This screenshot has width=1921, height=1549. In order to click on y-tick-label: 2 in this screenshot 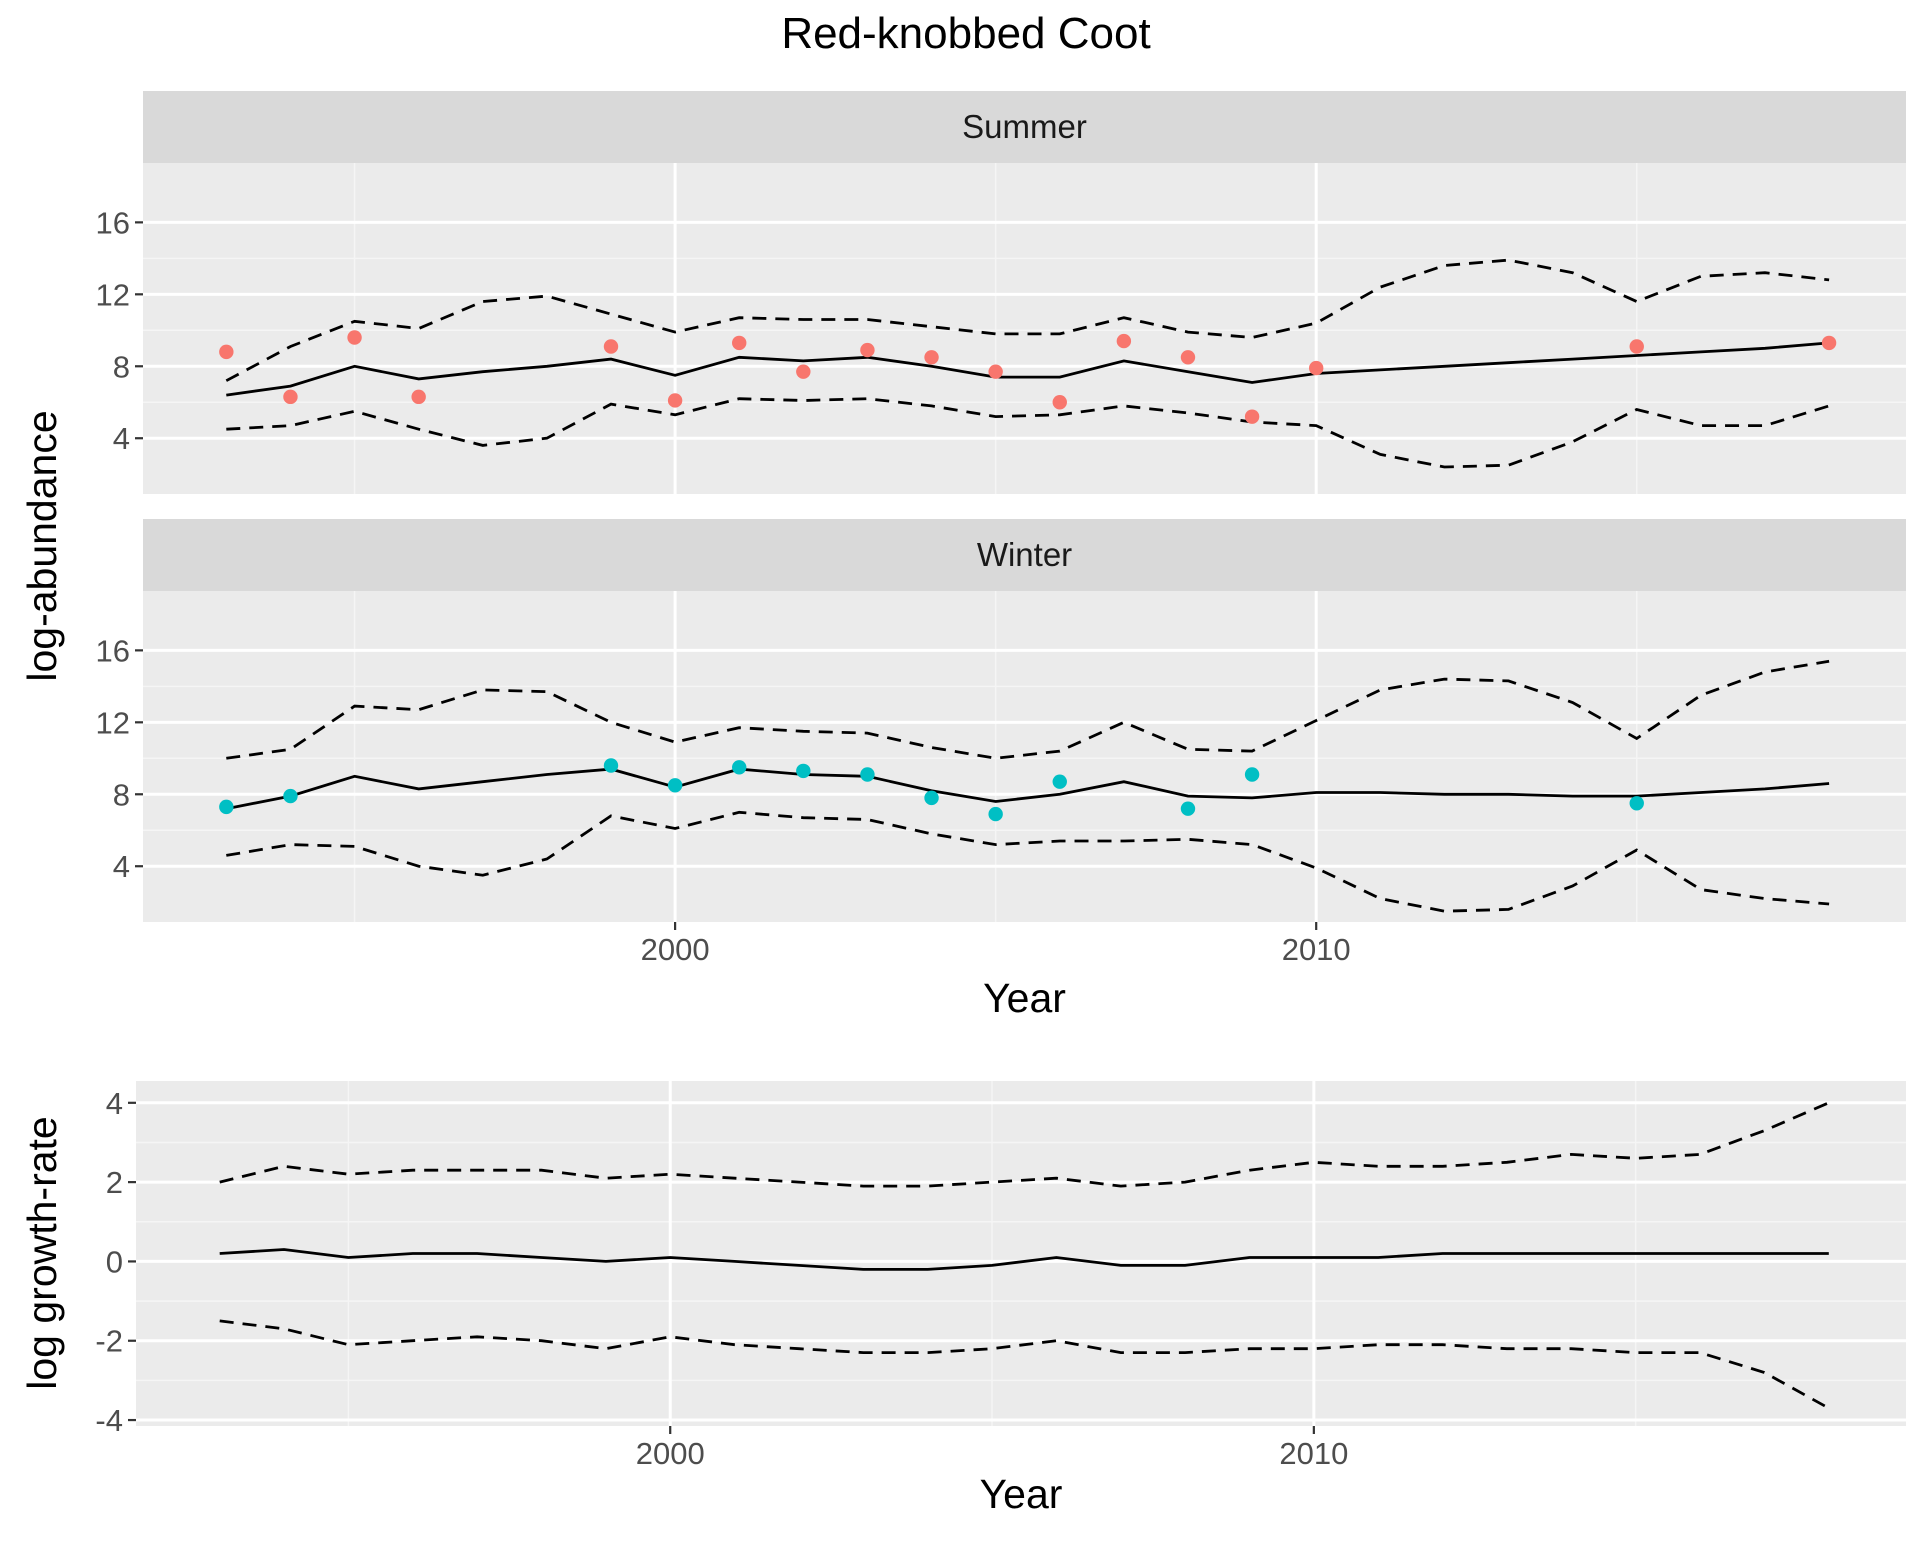, I will do `click(114, 1182)`.